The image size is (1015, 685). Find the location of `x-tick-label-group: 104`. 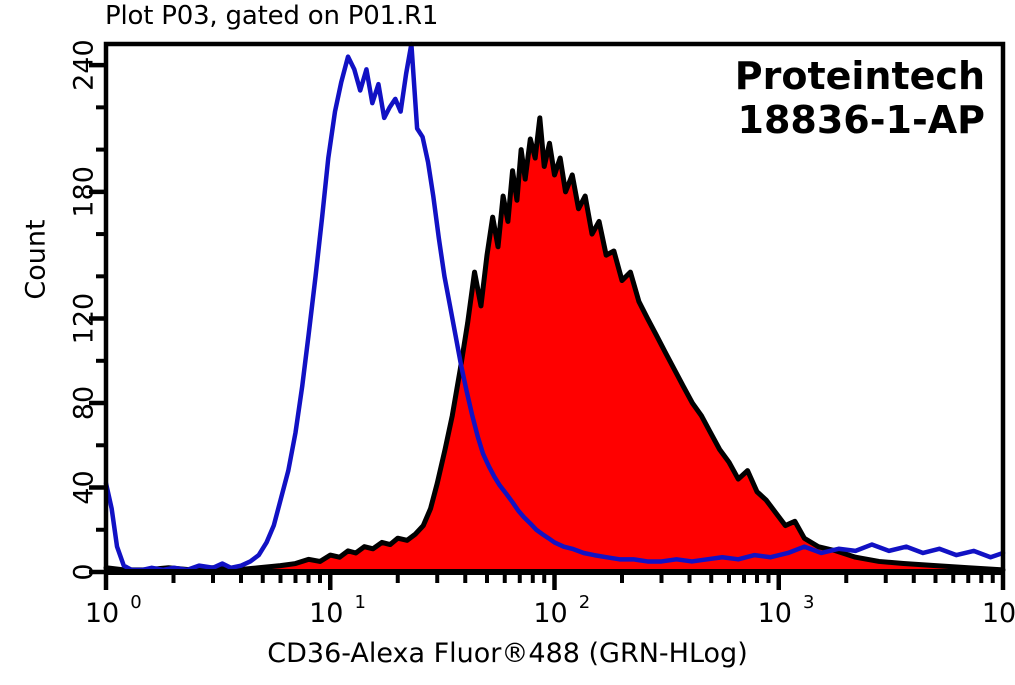

x-tick-label-group: 104 is located at coordinates (998, 613).